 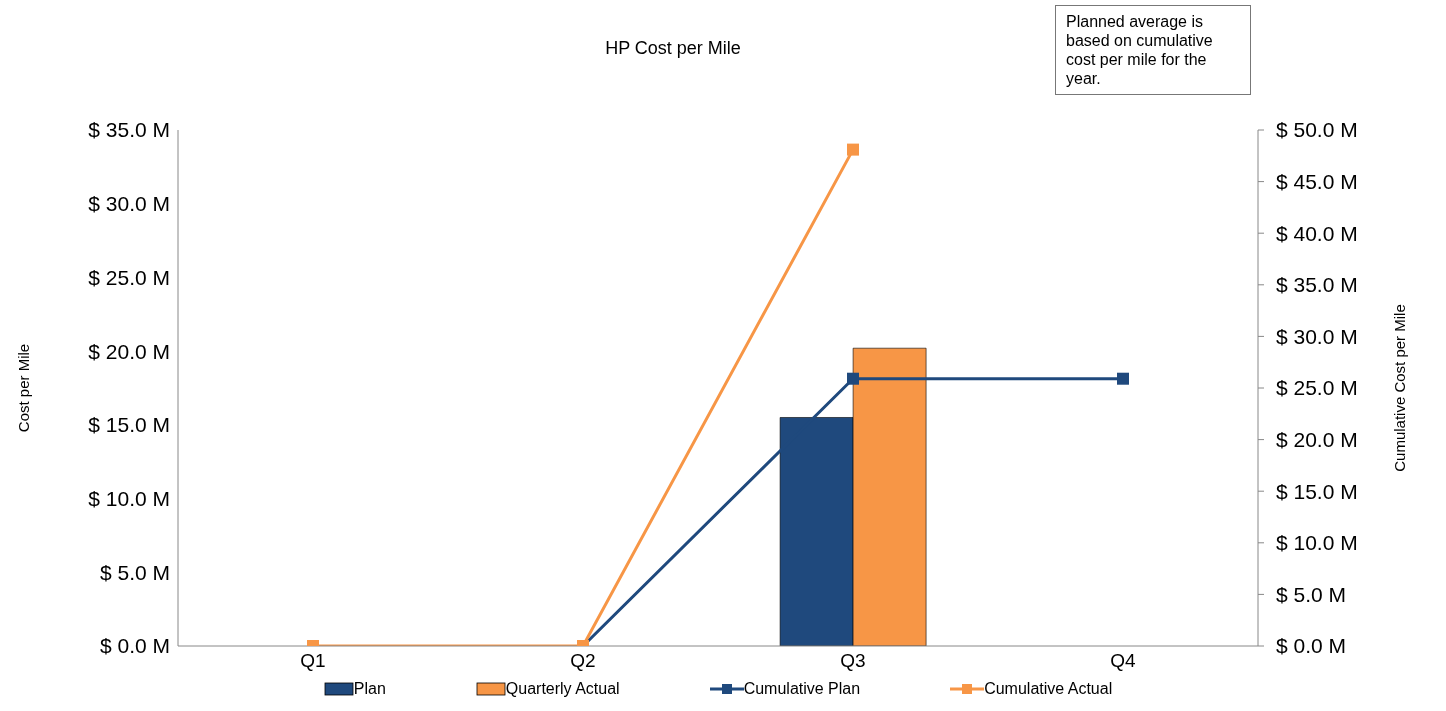 I want to click on y-tick-label: $ 5.0 M, so click(x=134, y=572).